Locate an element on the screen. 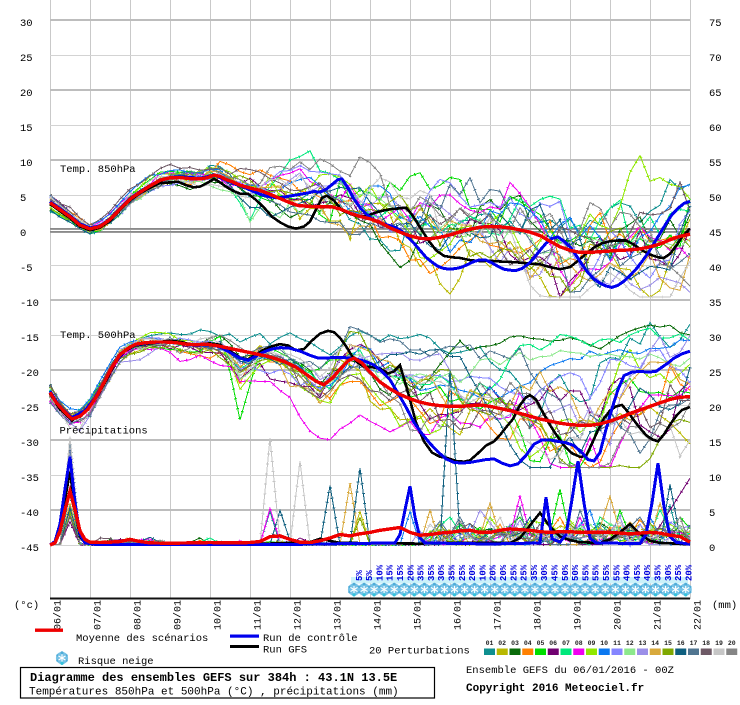 The height and width of the screenshot is (705, 740). svg-text: -40 is located at coordinates (29, 514).